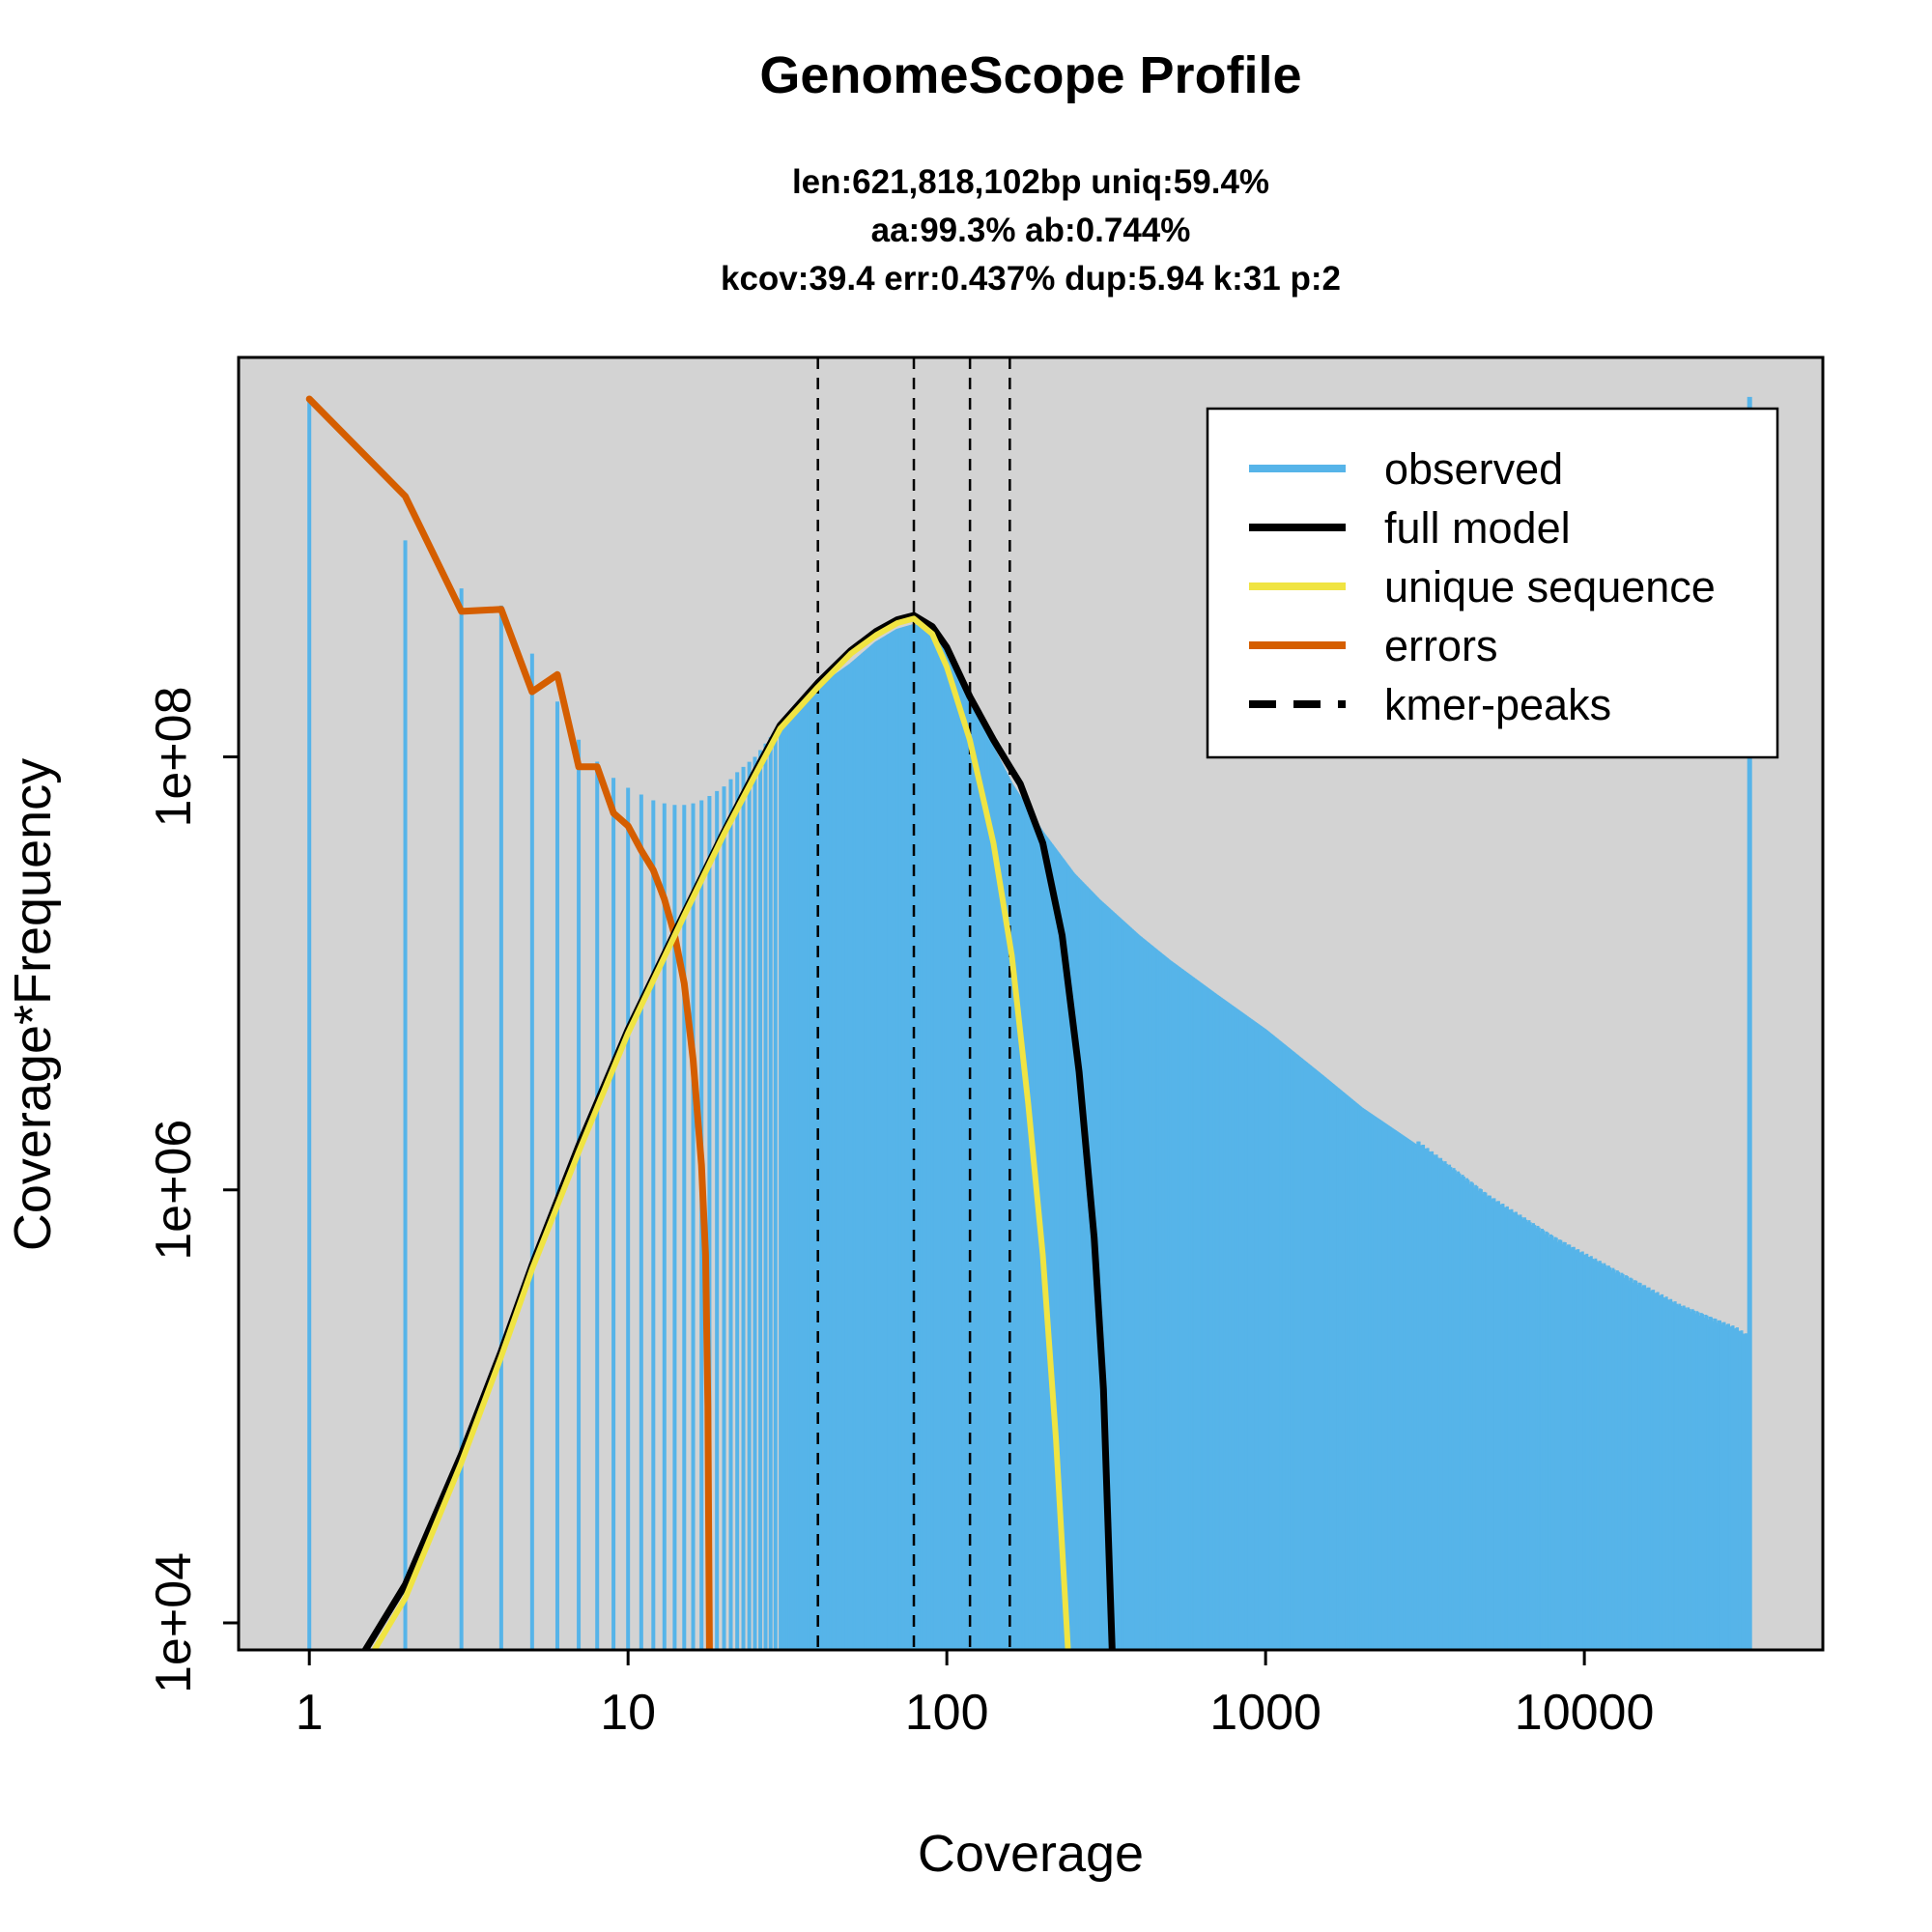 This screenshot has width=1932, height=1932. I want to click on legend-label: observed, so click(1473, 469).